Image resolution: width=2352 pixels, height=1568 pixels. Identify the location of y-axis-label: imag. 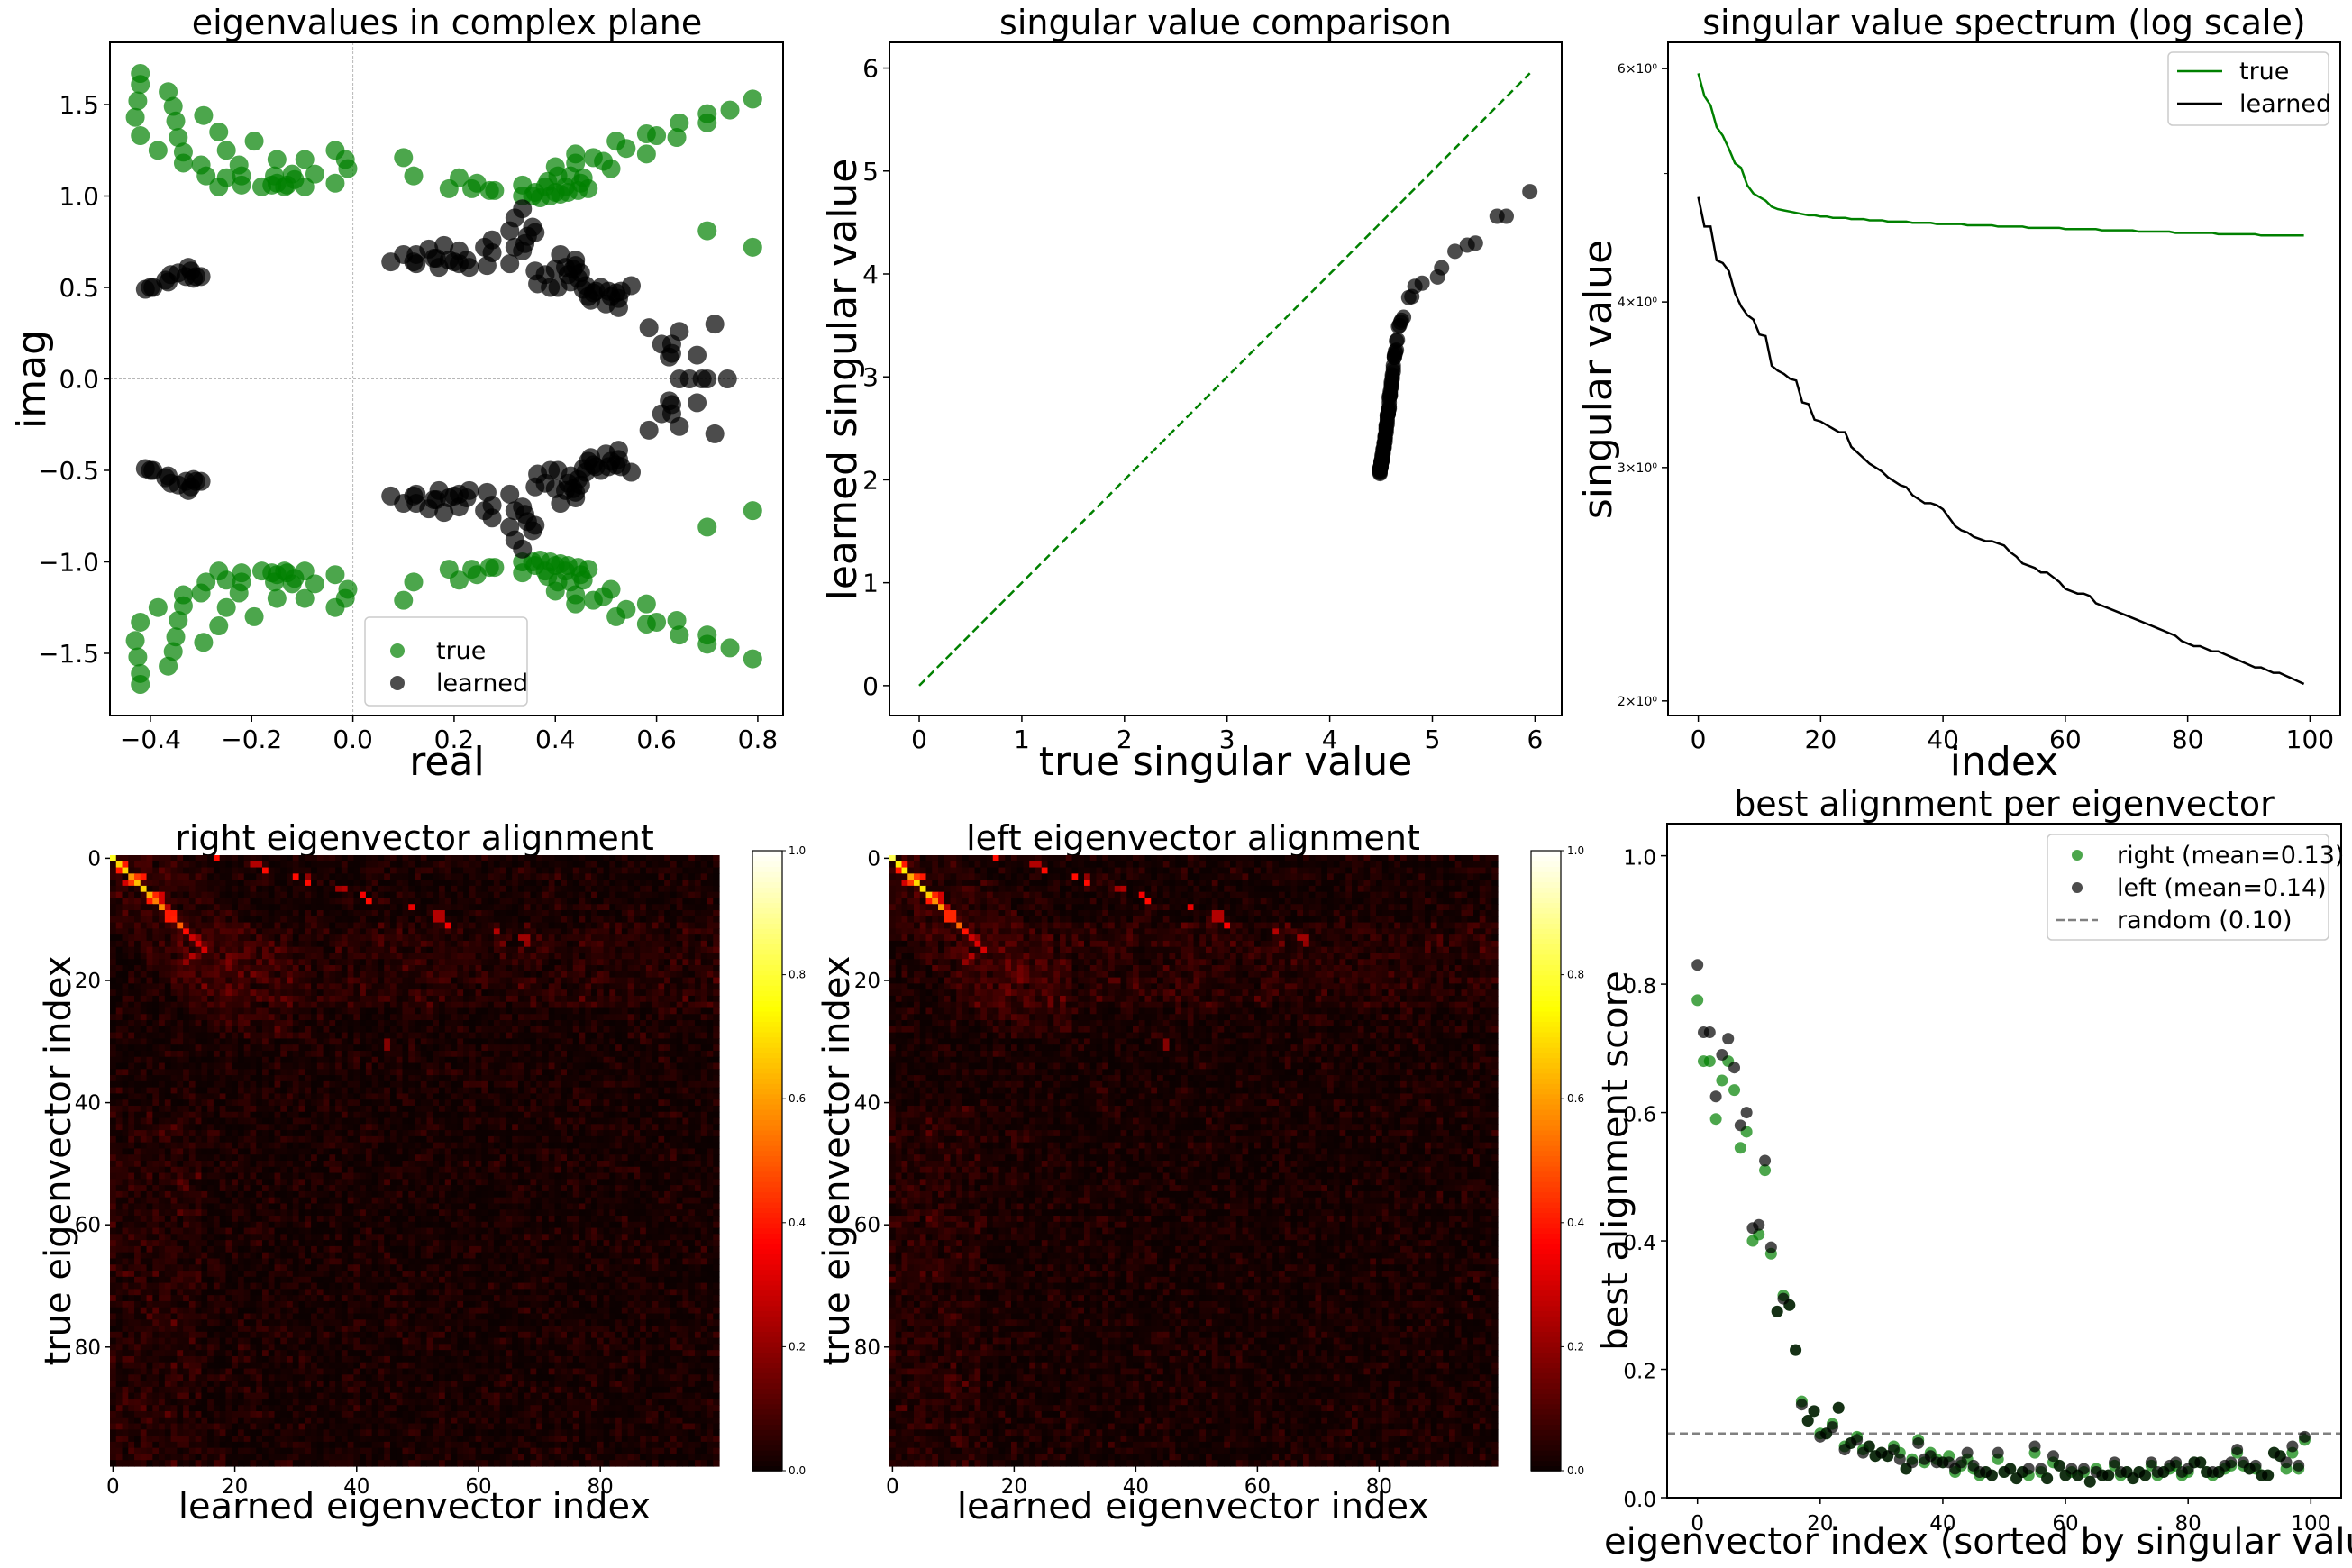
(32, 379).